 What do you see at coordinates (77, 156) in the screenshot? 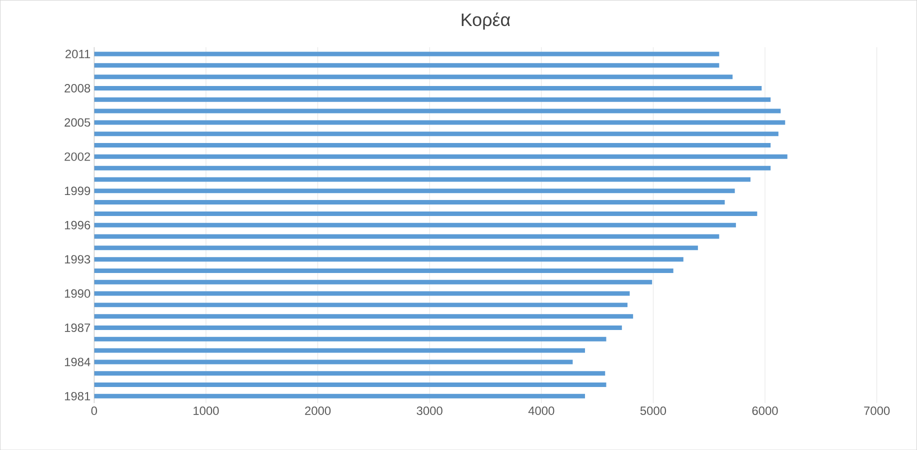
I see `y-tick-label: 2002` at bounding box center [77, 156].